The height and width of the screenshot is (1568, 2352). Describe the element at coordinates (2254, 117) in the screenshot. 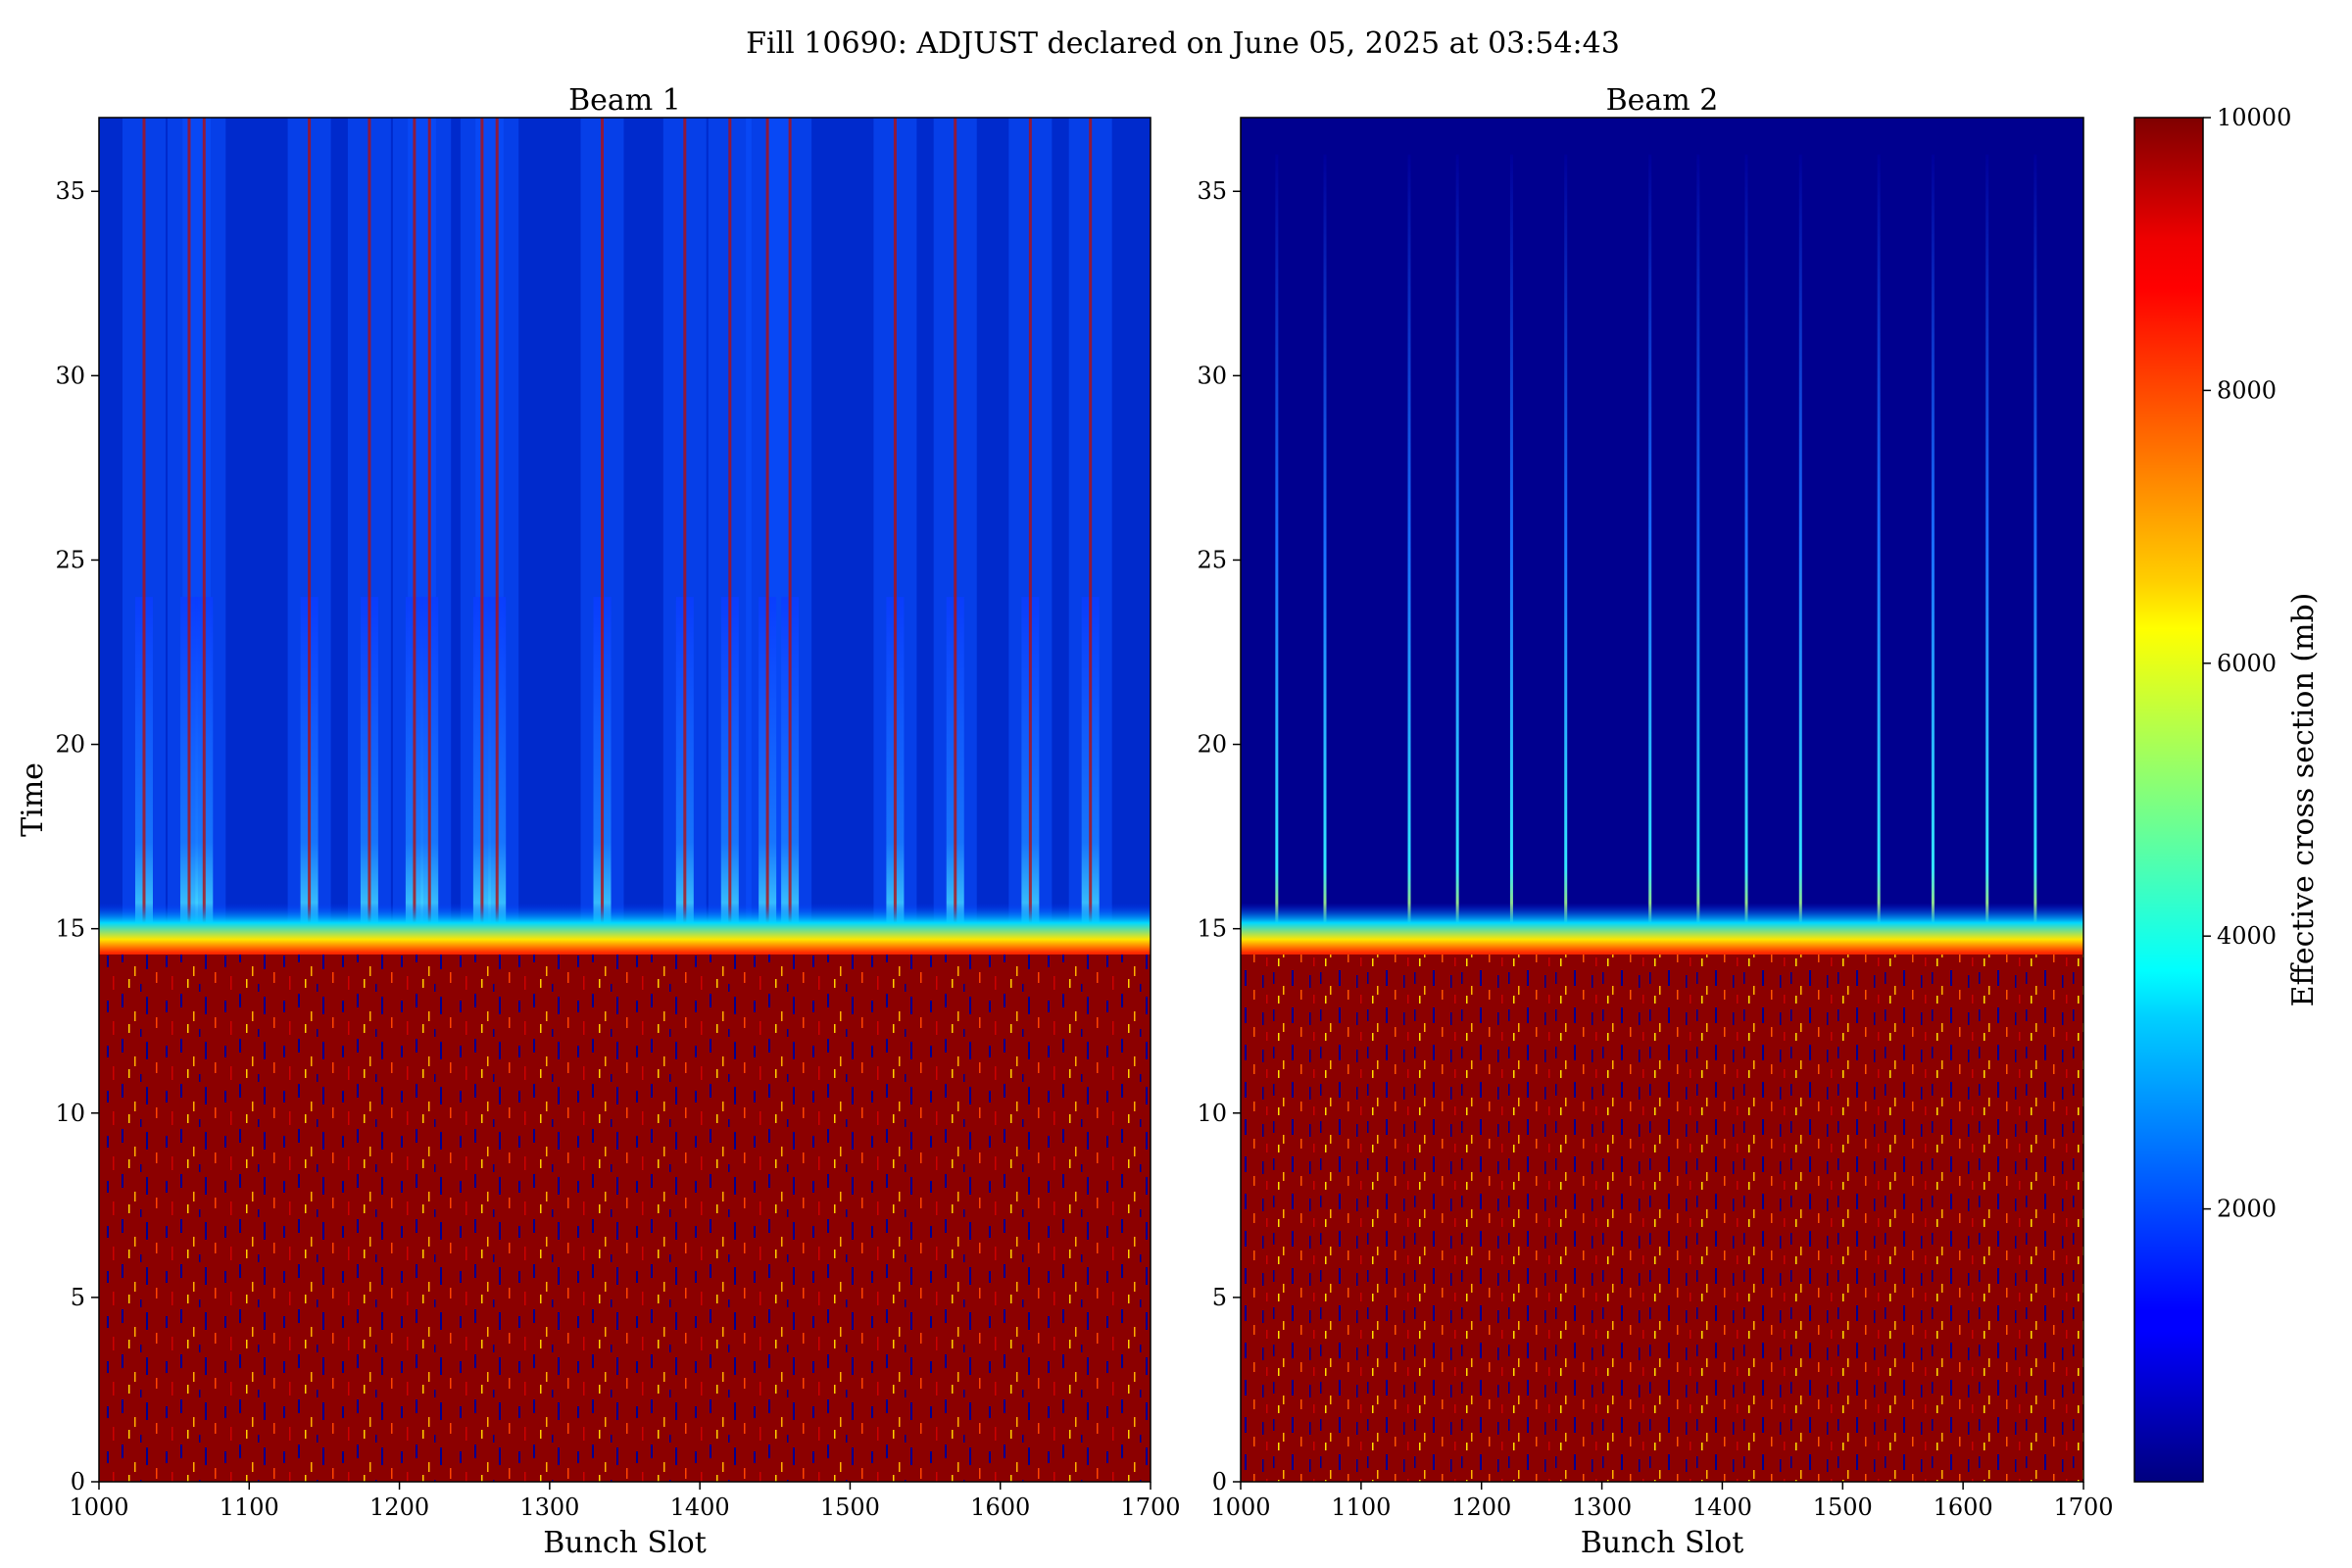

I see `colorbar-tick-label: 10000` at that location.